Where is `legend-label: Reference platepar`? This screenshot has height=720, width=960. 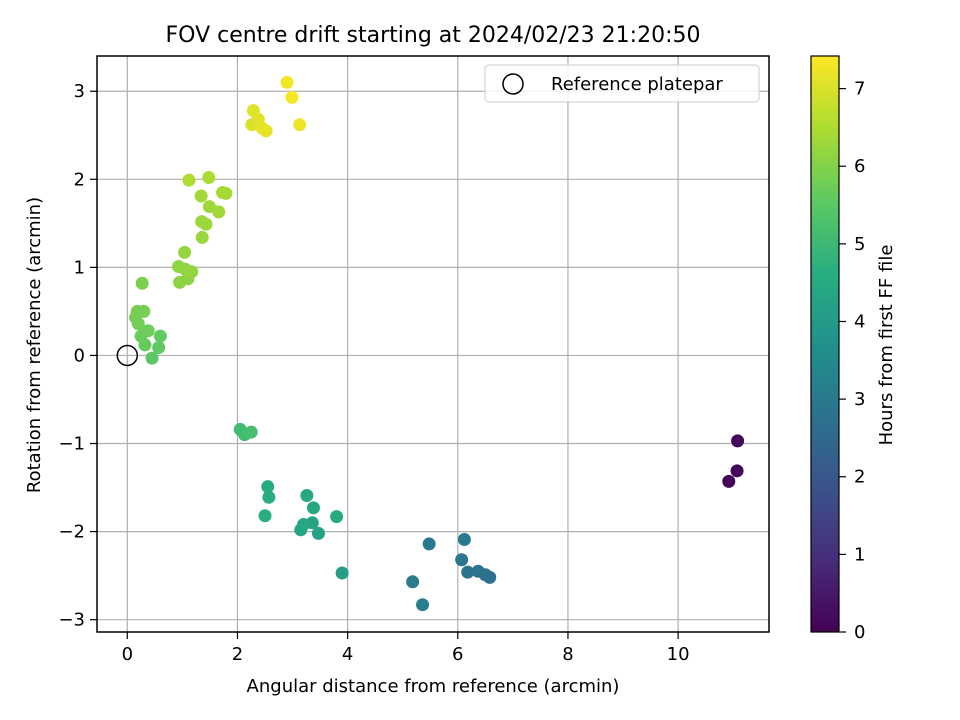
legend-label: Reference platepar is located at coordinates (637, 84).